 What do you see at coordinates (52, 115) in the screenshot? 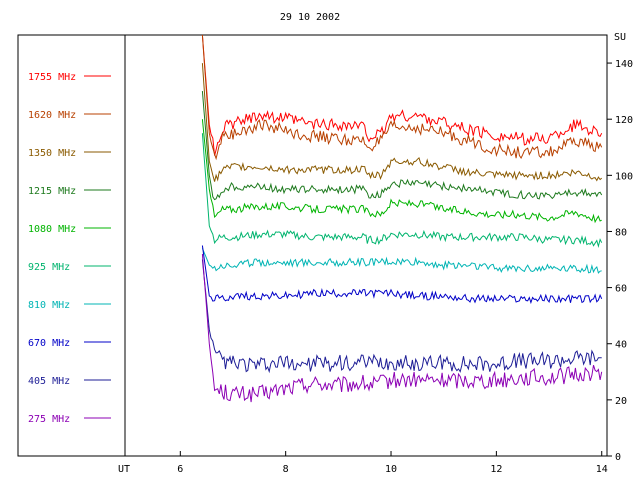
I see `legend-label: 1620 MHz` at bounding box center [52, 115].